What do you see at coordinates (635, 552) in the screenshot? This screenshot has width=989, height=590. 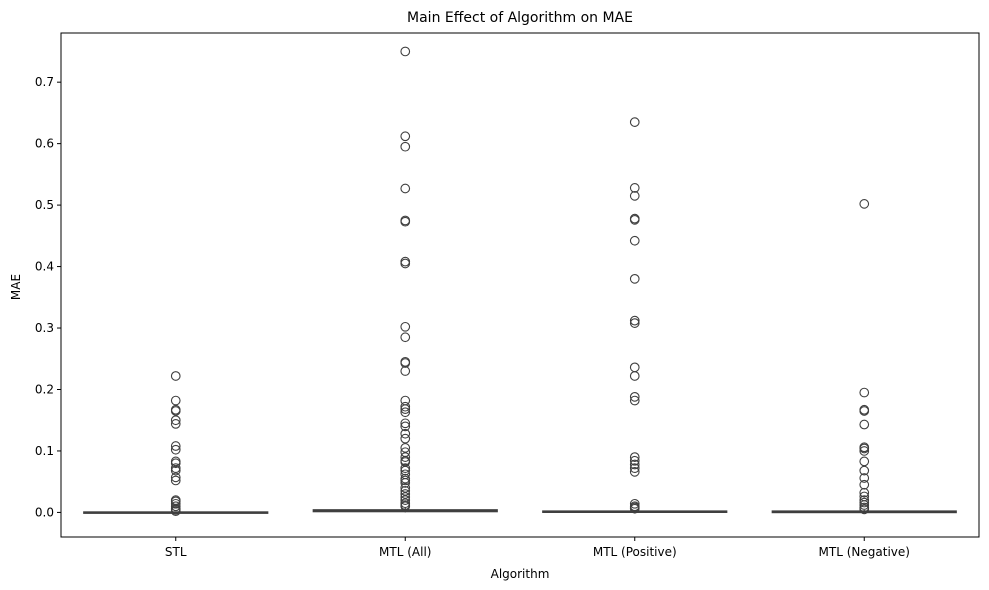 I see `x-tick-label: MTL (Positive)` at bounding box center [635, 552].